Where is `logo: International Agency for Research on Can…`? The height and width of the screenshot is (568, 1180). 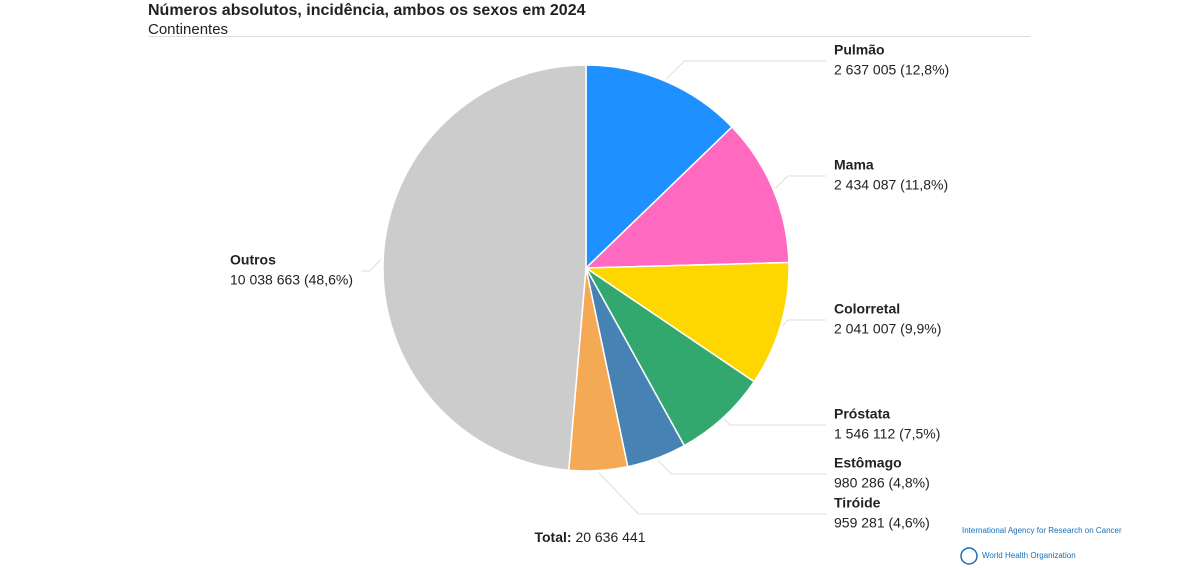 logo: International Agency for Research on Can… is located at coordinates (1041, 545).